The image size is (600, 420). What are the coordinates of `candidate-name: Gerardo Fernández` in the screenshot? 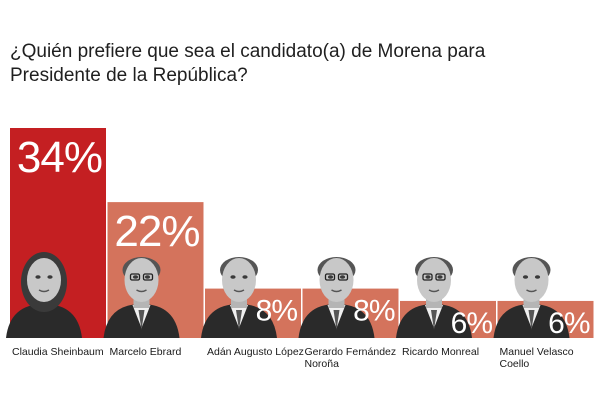 It's located at (351, 352).